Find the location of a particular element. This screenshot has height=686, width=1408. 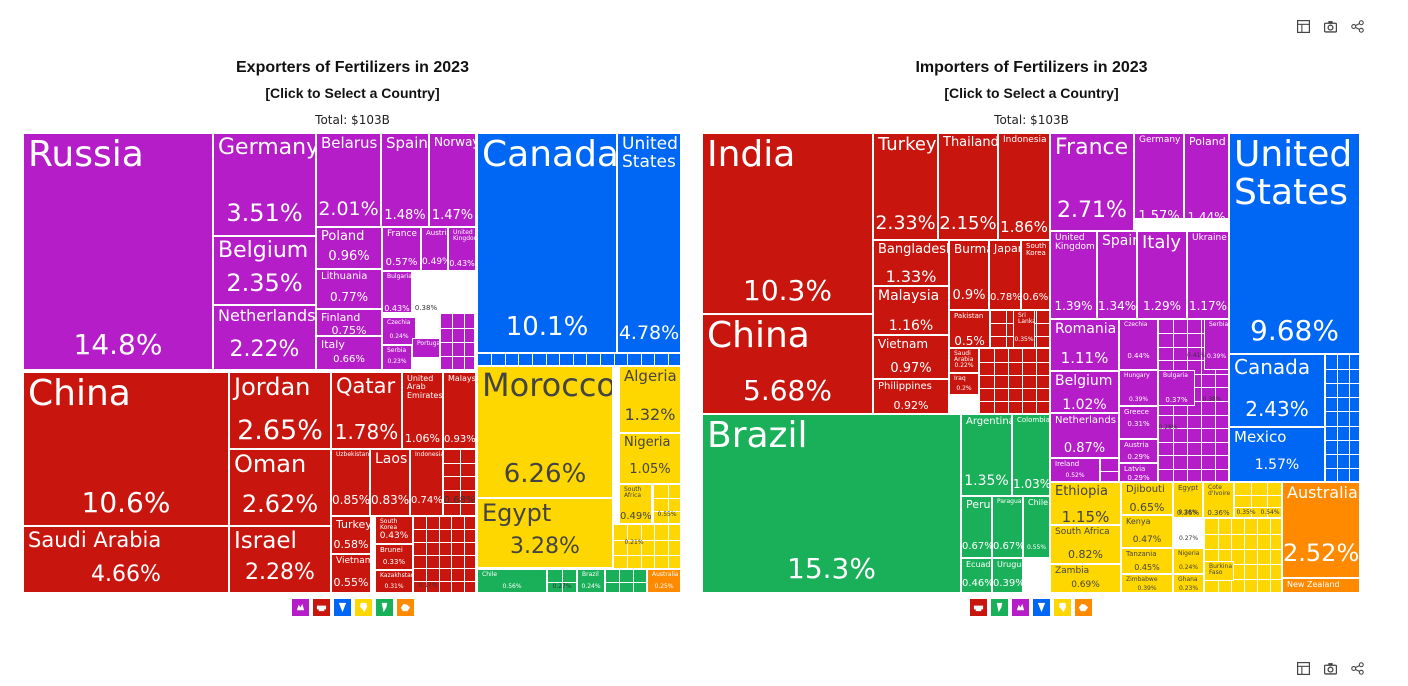

treemap-cell-bulgaria: Bulgaria 0.43% is located at coordinates (397, 292).